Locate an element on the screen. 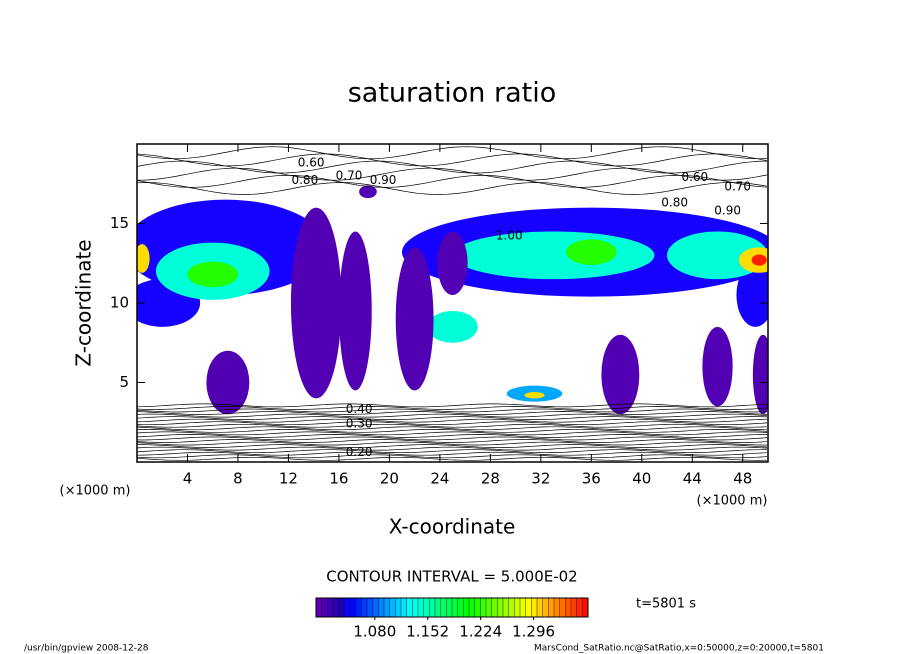 This screenshot has height=654, width=904. x-unit: (×1000 m) is located at coordinates (732, 501).